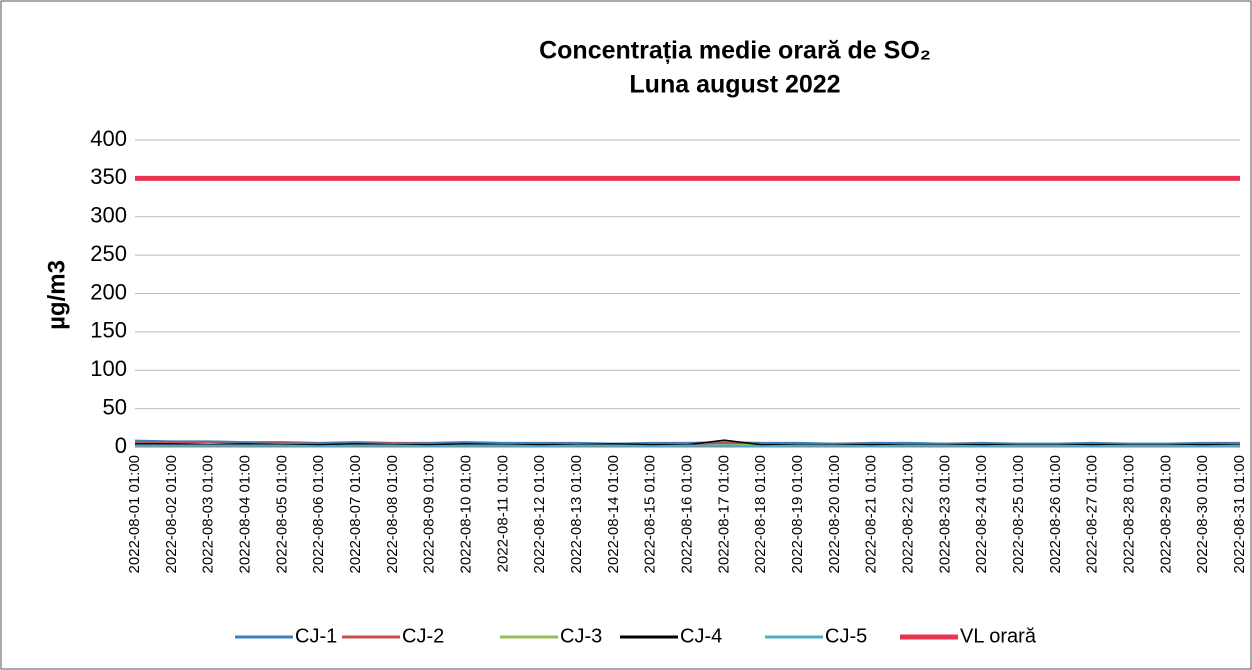  I want to click on x-tick-label: 2022-08-07 01:00, so click(355, 514).